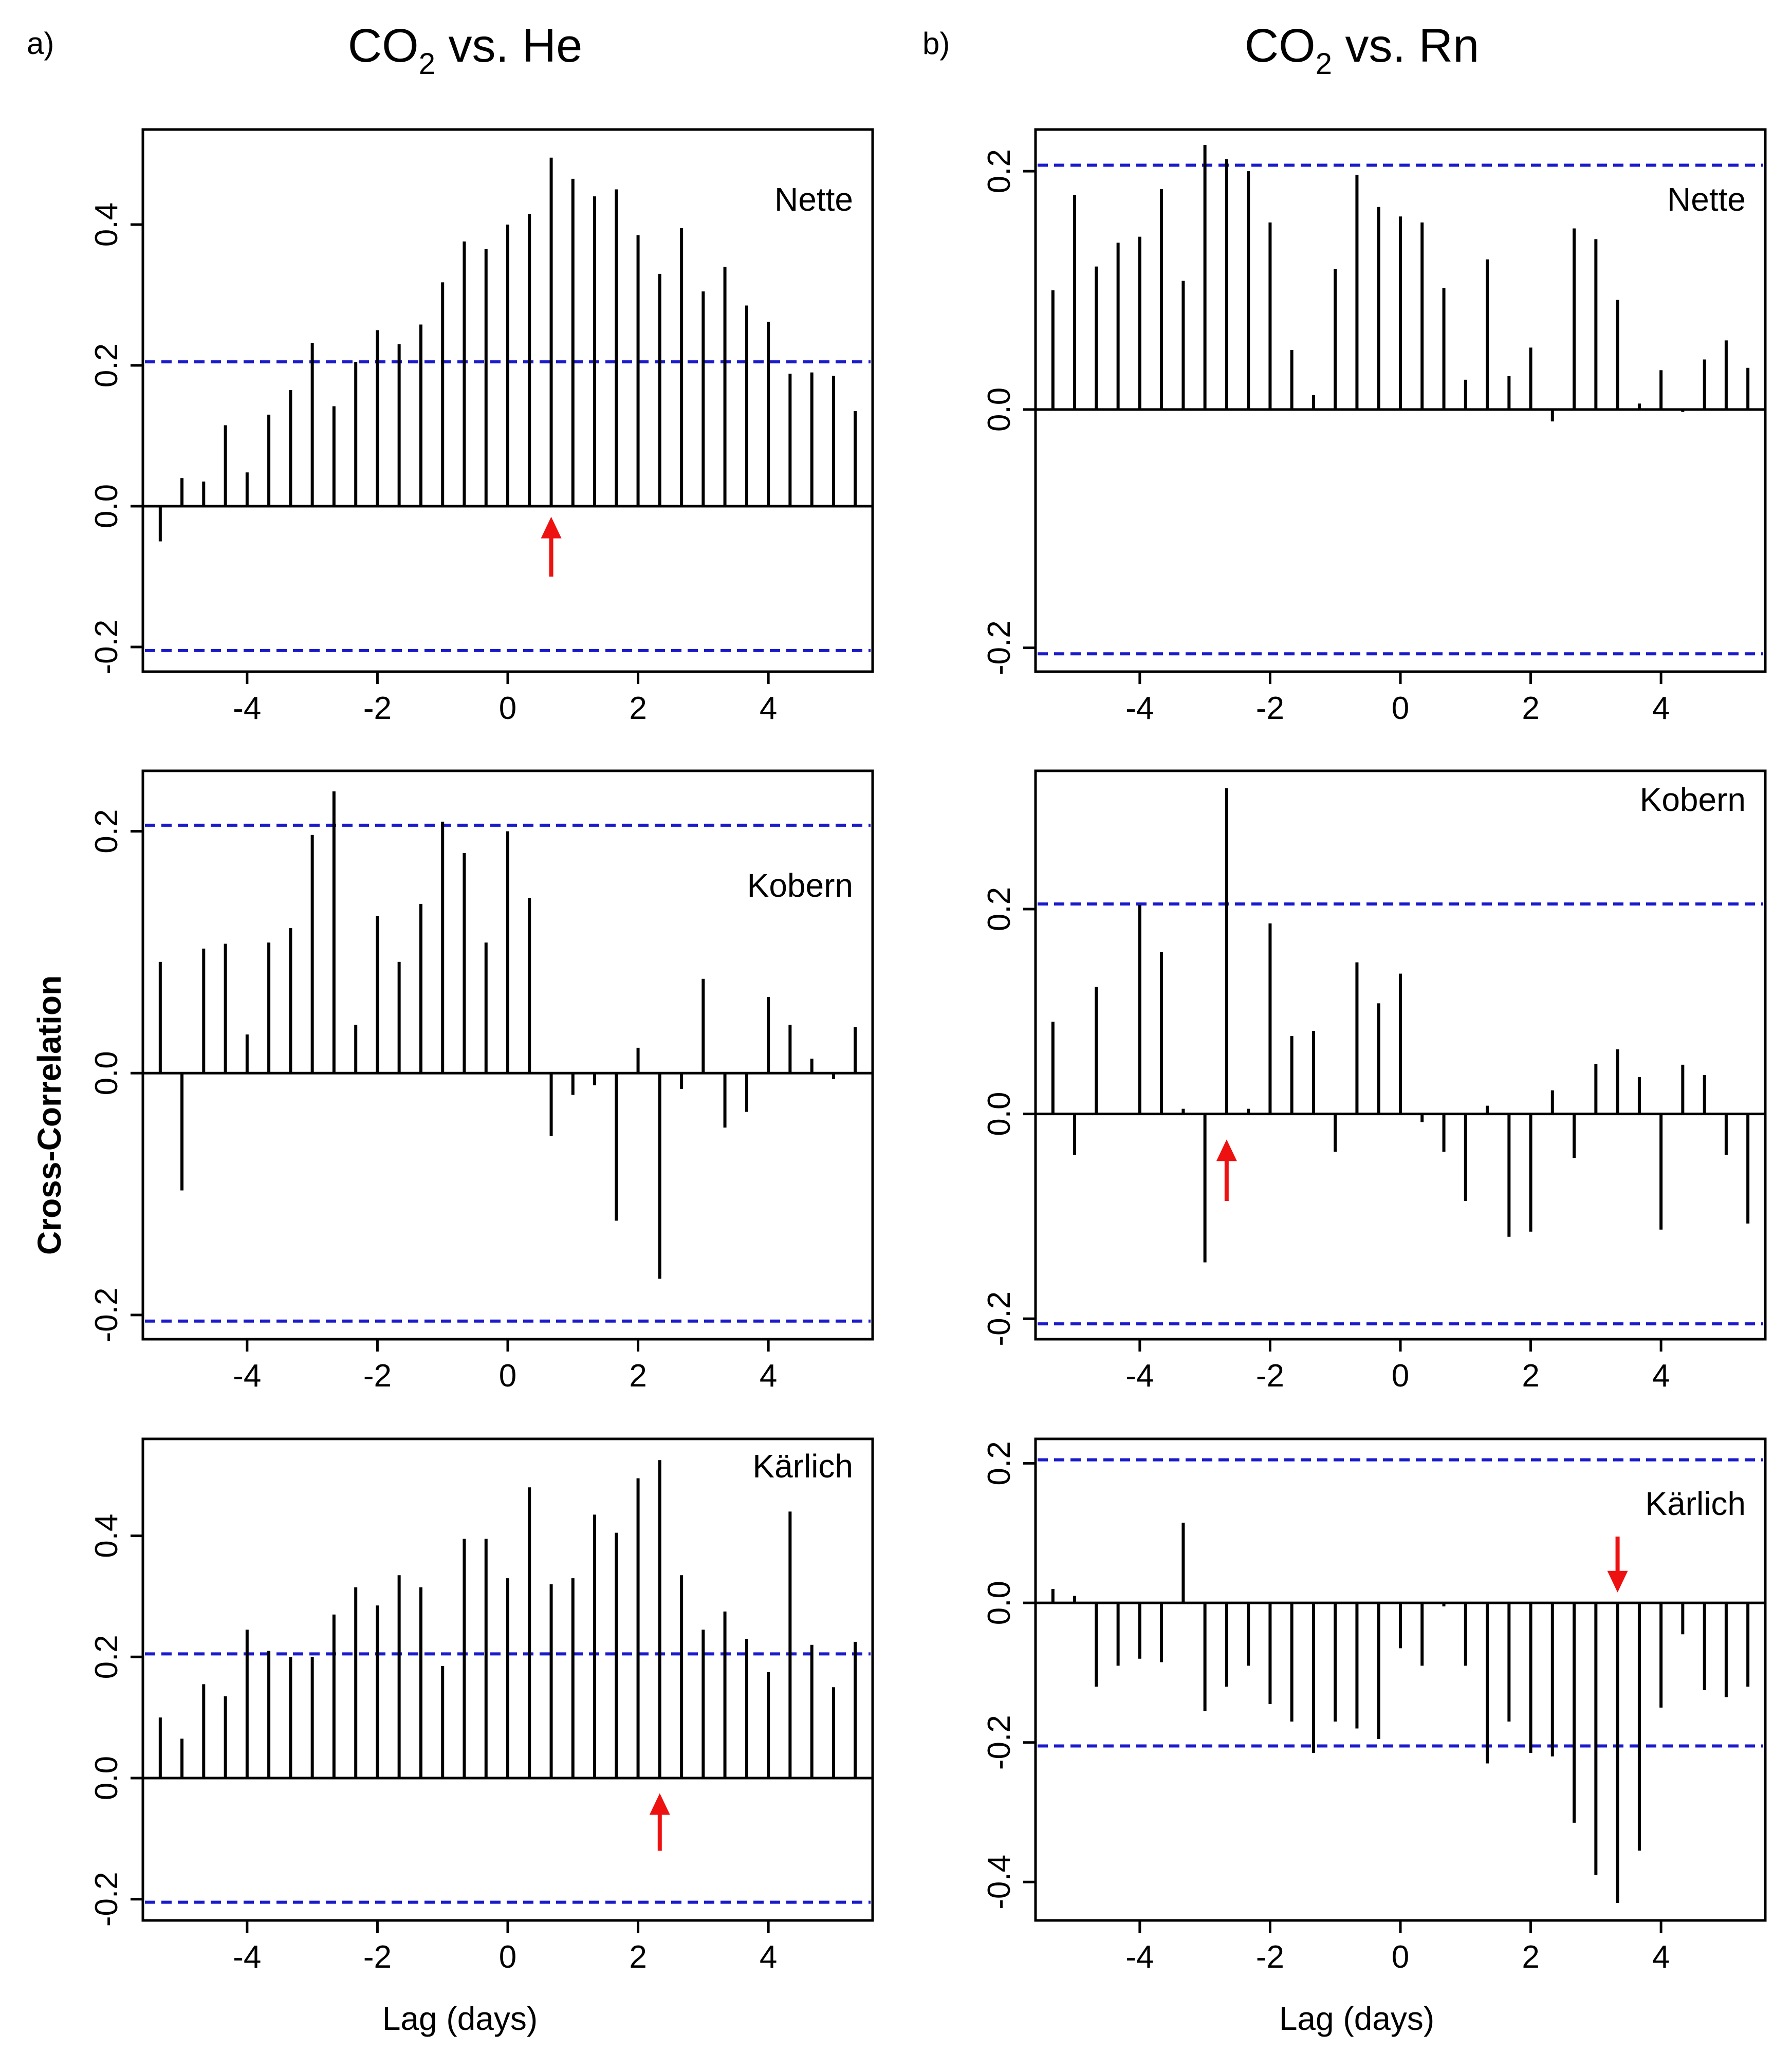  I want to click on x-axis-label-b: Lag (days), so click(1357, 2019).